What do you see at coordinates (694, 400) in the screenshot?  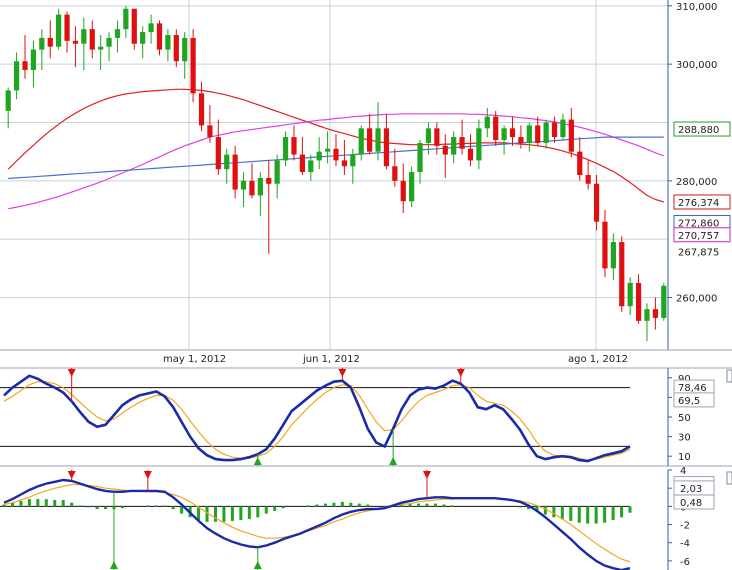 I see `stochastic-value-tag` at bounding box center [694, 400].